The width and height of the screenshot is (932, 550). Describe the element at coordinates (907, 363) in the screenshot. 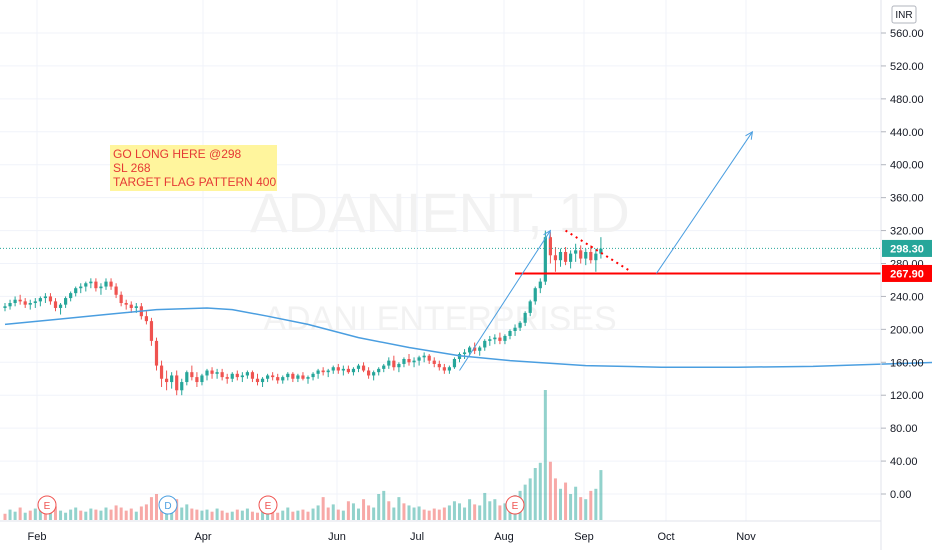

I see `price-tick-label: 160.00` at that location.